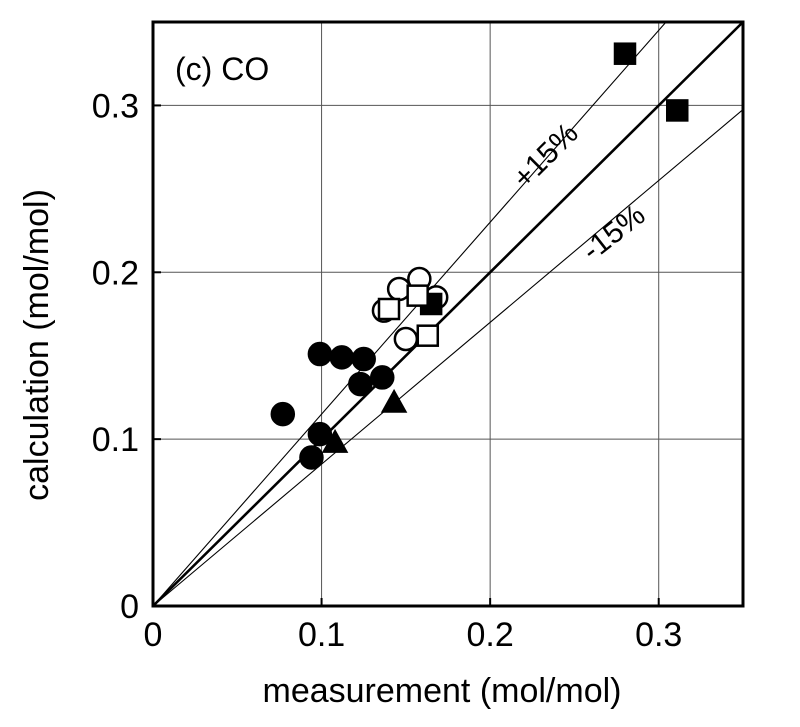 The width and height of the screenshot is (800, 727). I want to click on panel-label: (c) CO, so click(222, 69).